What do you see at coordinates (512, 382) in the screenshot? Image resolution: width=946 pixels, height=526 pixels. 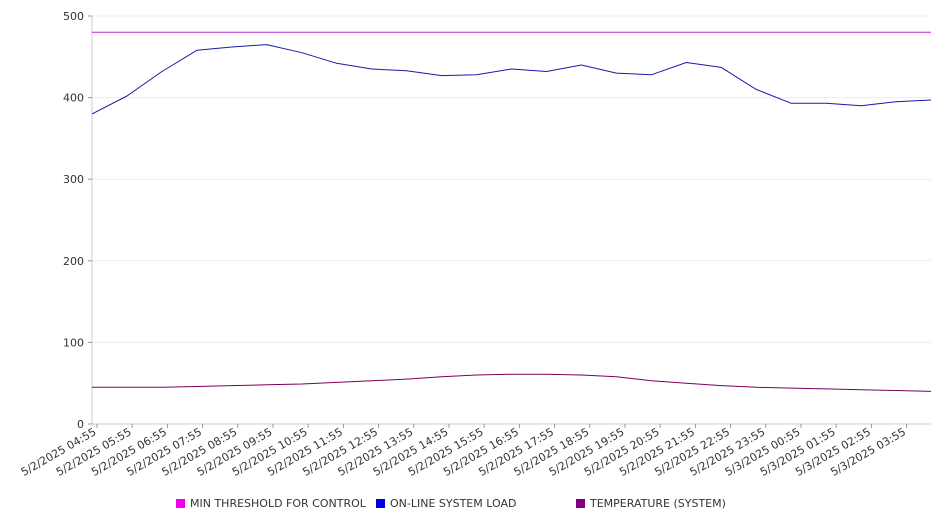 I see `series-line-temperature` at bounding box center [512, 382].